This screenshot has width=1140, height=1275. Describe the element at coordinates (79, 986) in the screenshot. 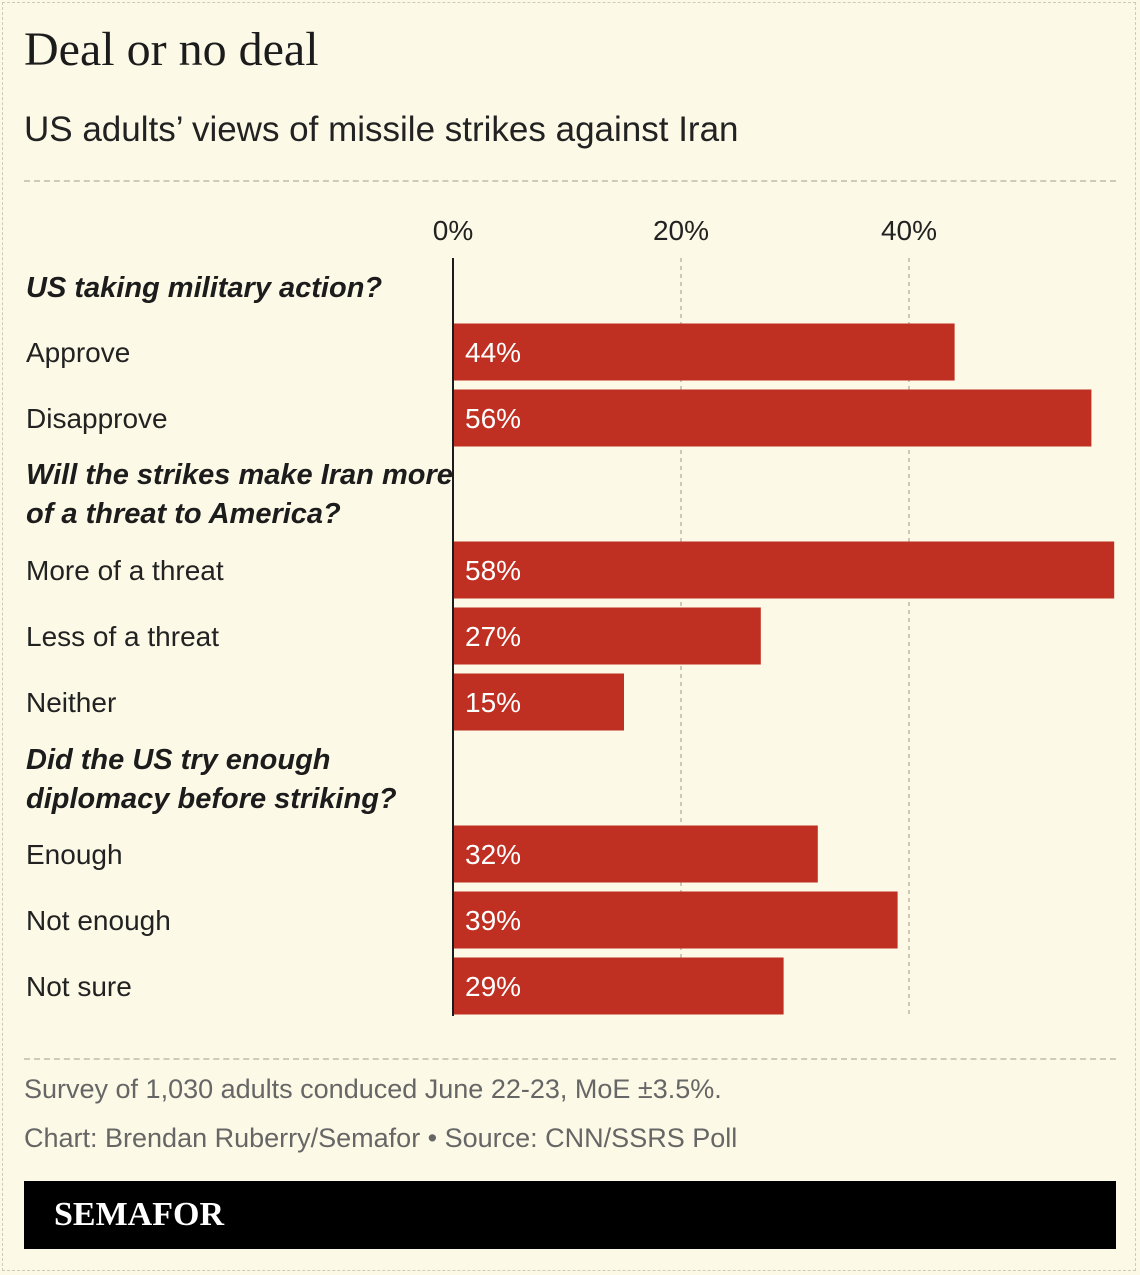

I see `category-label: Not sure` at that location.